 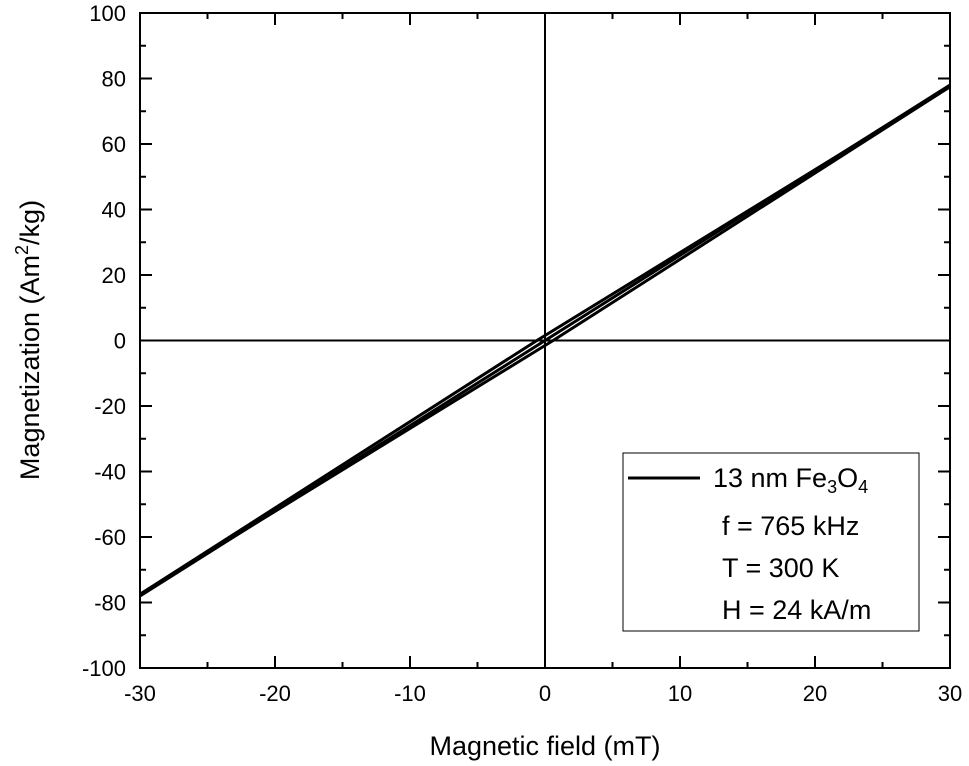 What do you see at coordinates (110, 603) in the screenshot?
I see `y-tick-label: -80` at bounding box center [110, 603].